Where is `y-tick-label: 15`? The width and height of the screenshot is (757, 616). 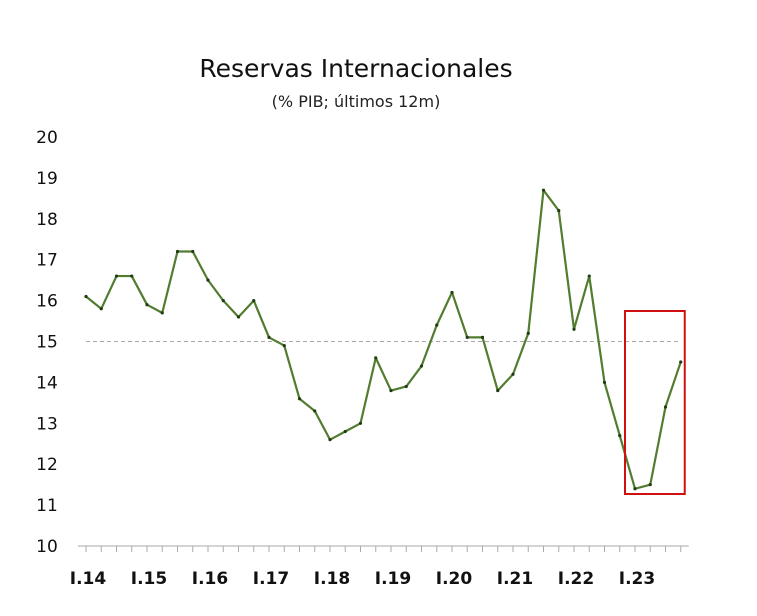 y-tick-label: 15 is located at coordinates (47, 343).